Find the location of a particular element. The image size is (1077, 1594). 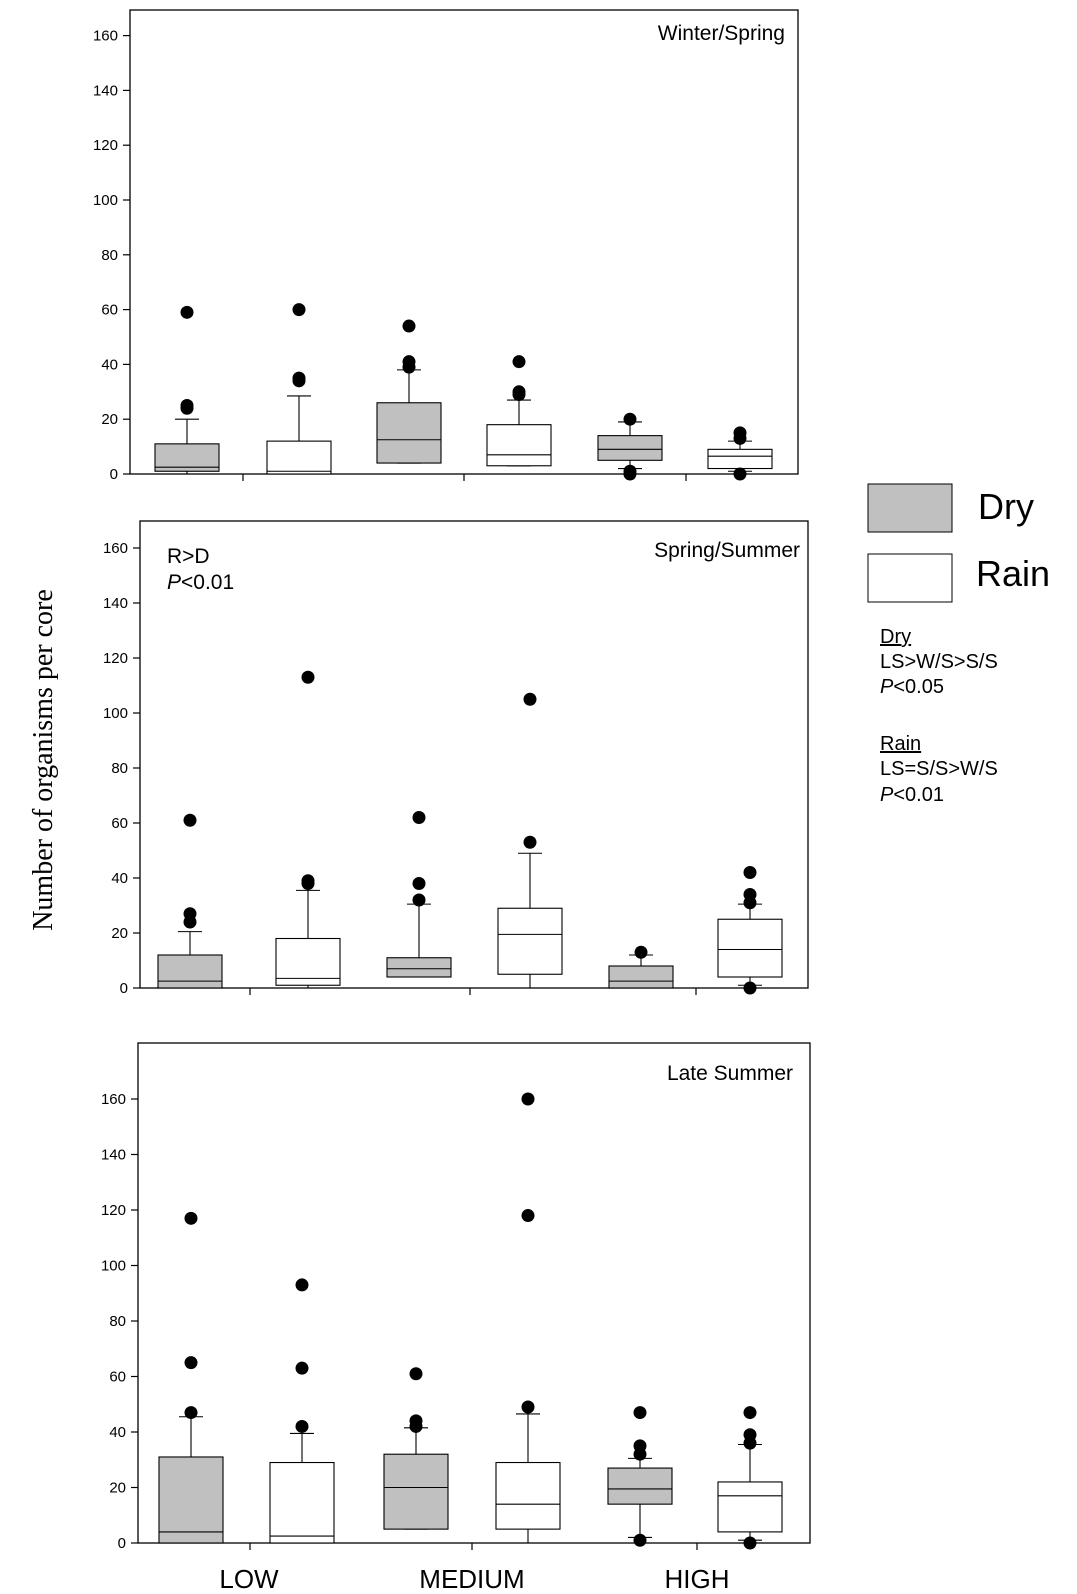

box-high-dry is located at coordinates (641, 967).